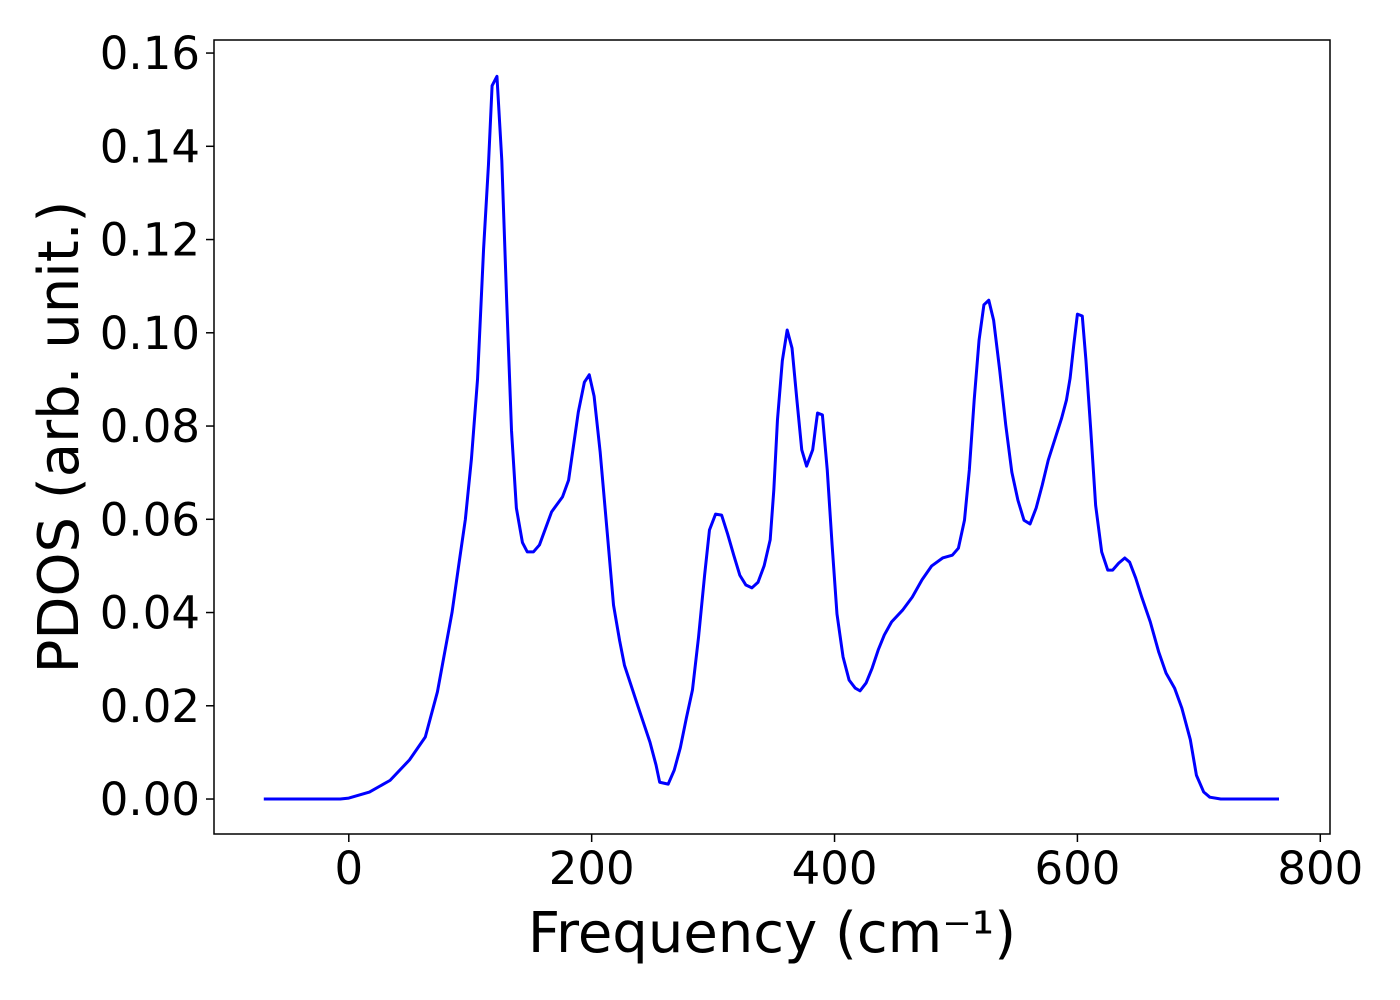 The image size is (1400, 1000). I want to click on y-tick-label: 0.10, so click(150, 333).